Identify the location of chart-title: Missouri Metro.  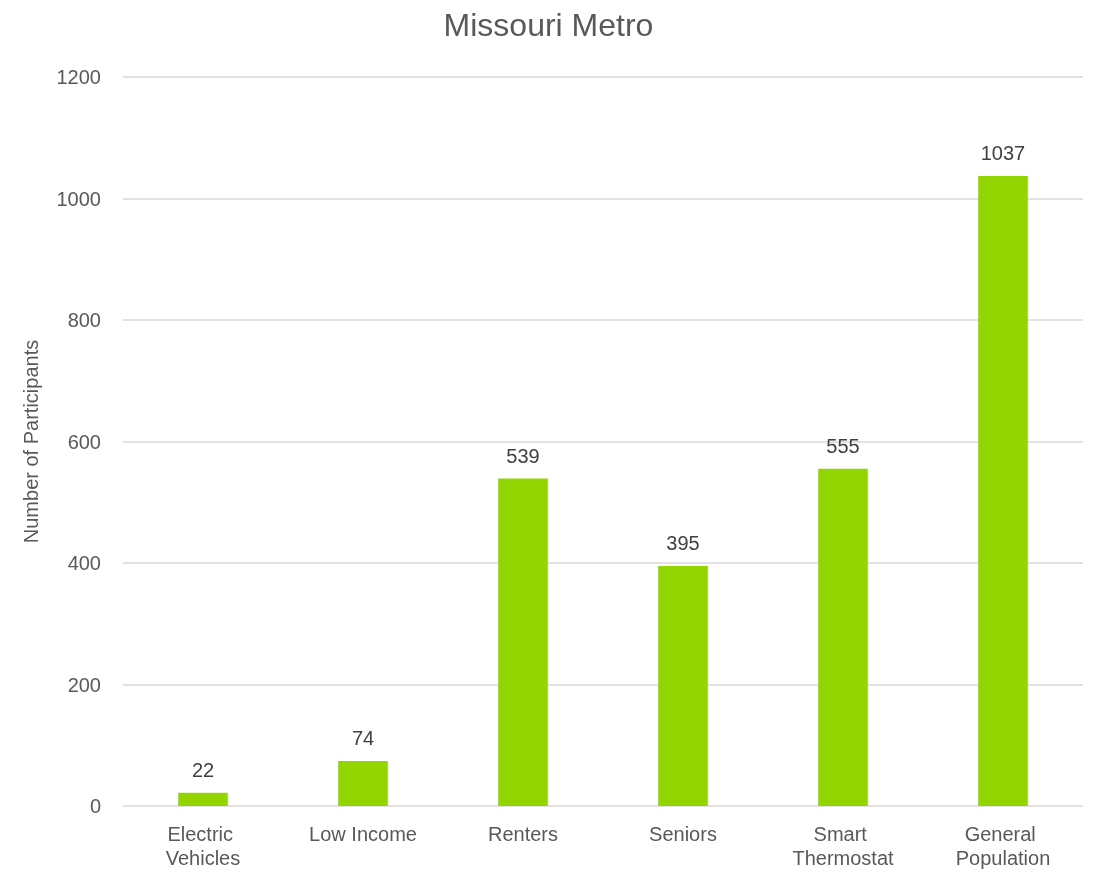
(548, 25).